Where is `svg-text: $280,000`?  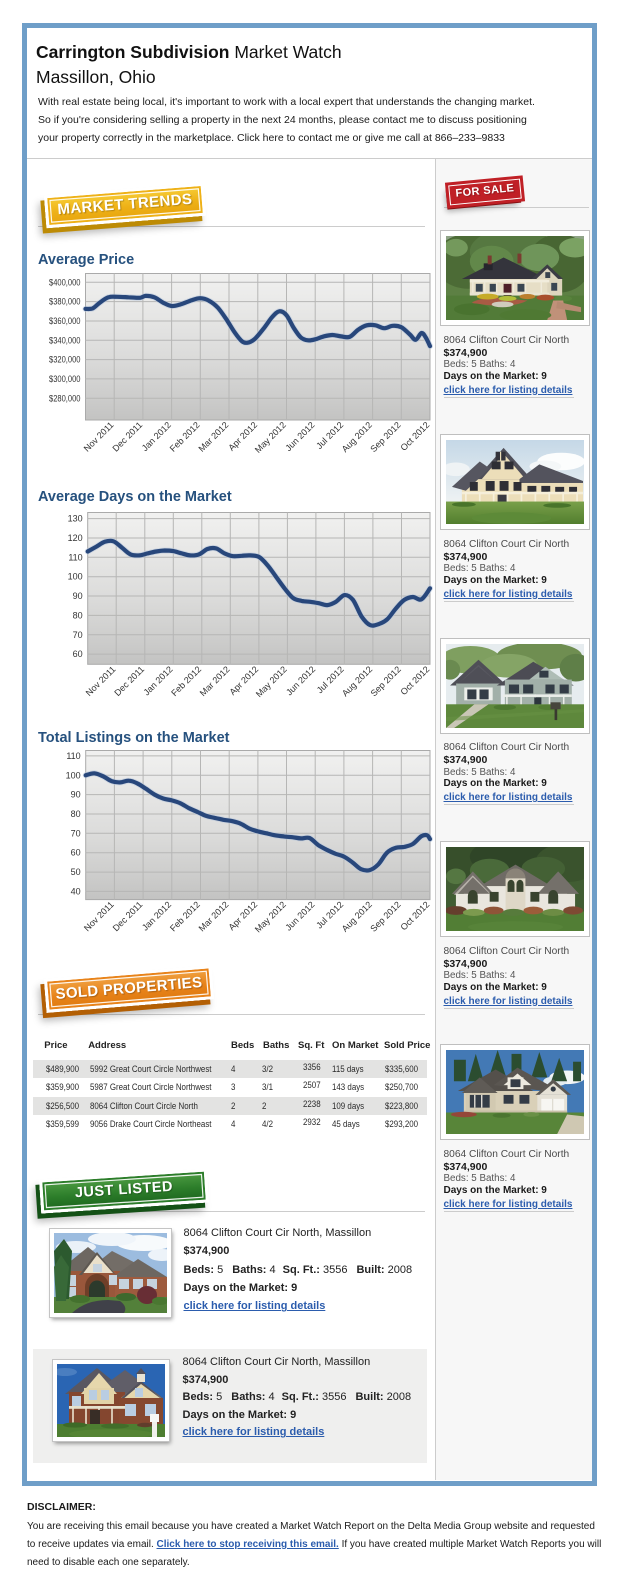
svg-text: $280,000 is located at coordinates (65, 398).